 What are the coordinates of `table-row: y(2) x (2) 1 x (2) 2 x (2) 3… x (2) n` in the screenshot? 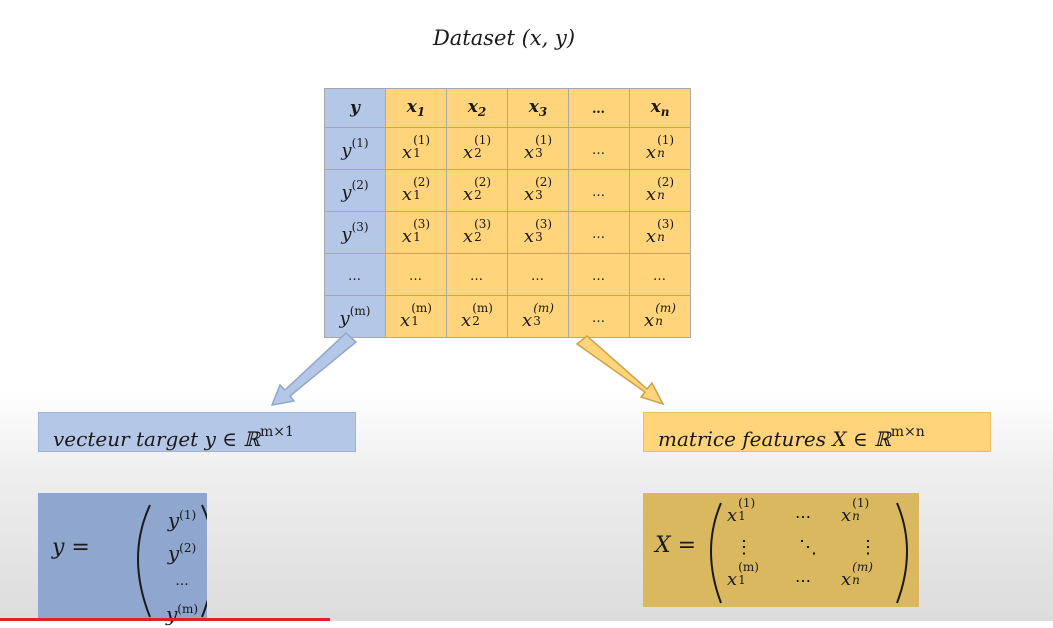 It's located at (507, 190).